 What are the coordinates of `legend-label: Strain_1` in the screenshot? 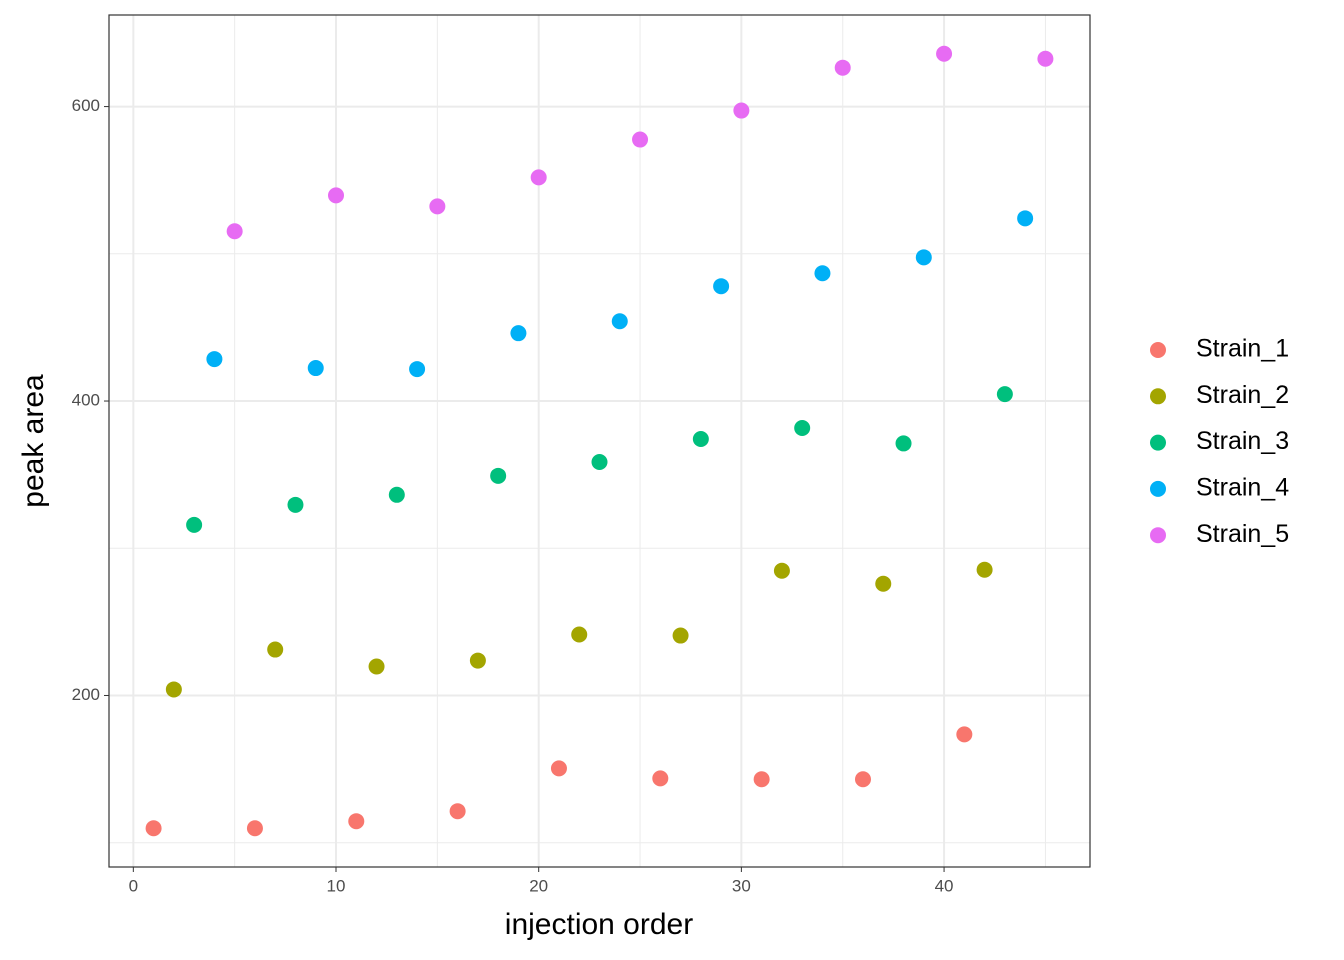 It's located at (1242, 349).